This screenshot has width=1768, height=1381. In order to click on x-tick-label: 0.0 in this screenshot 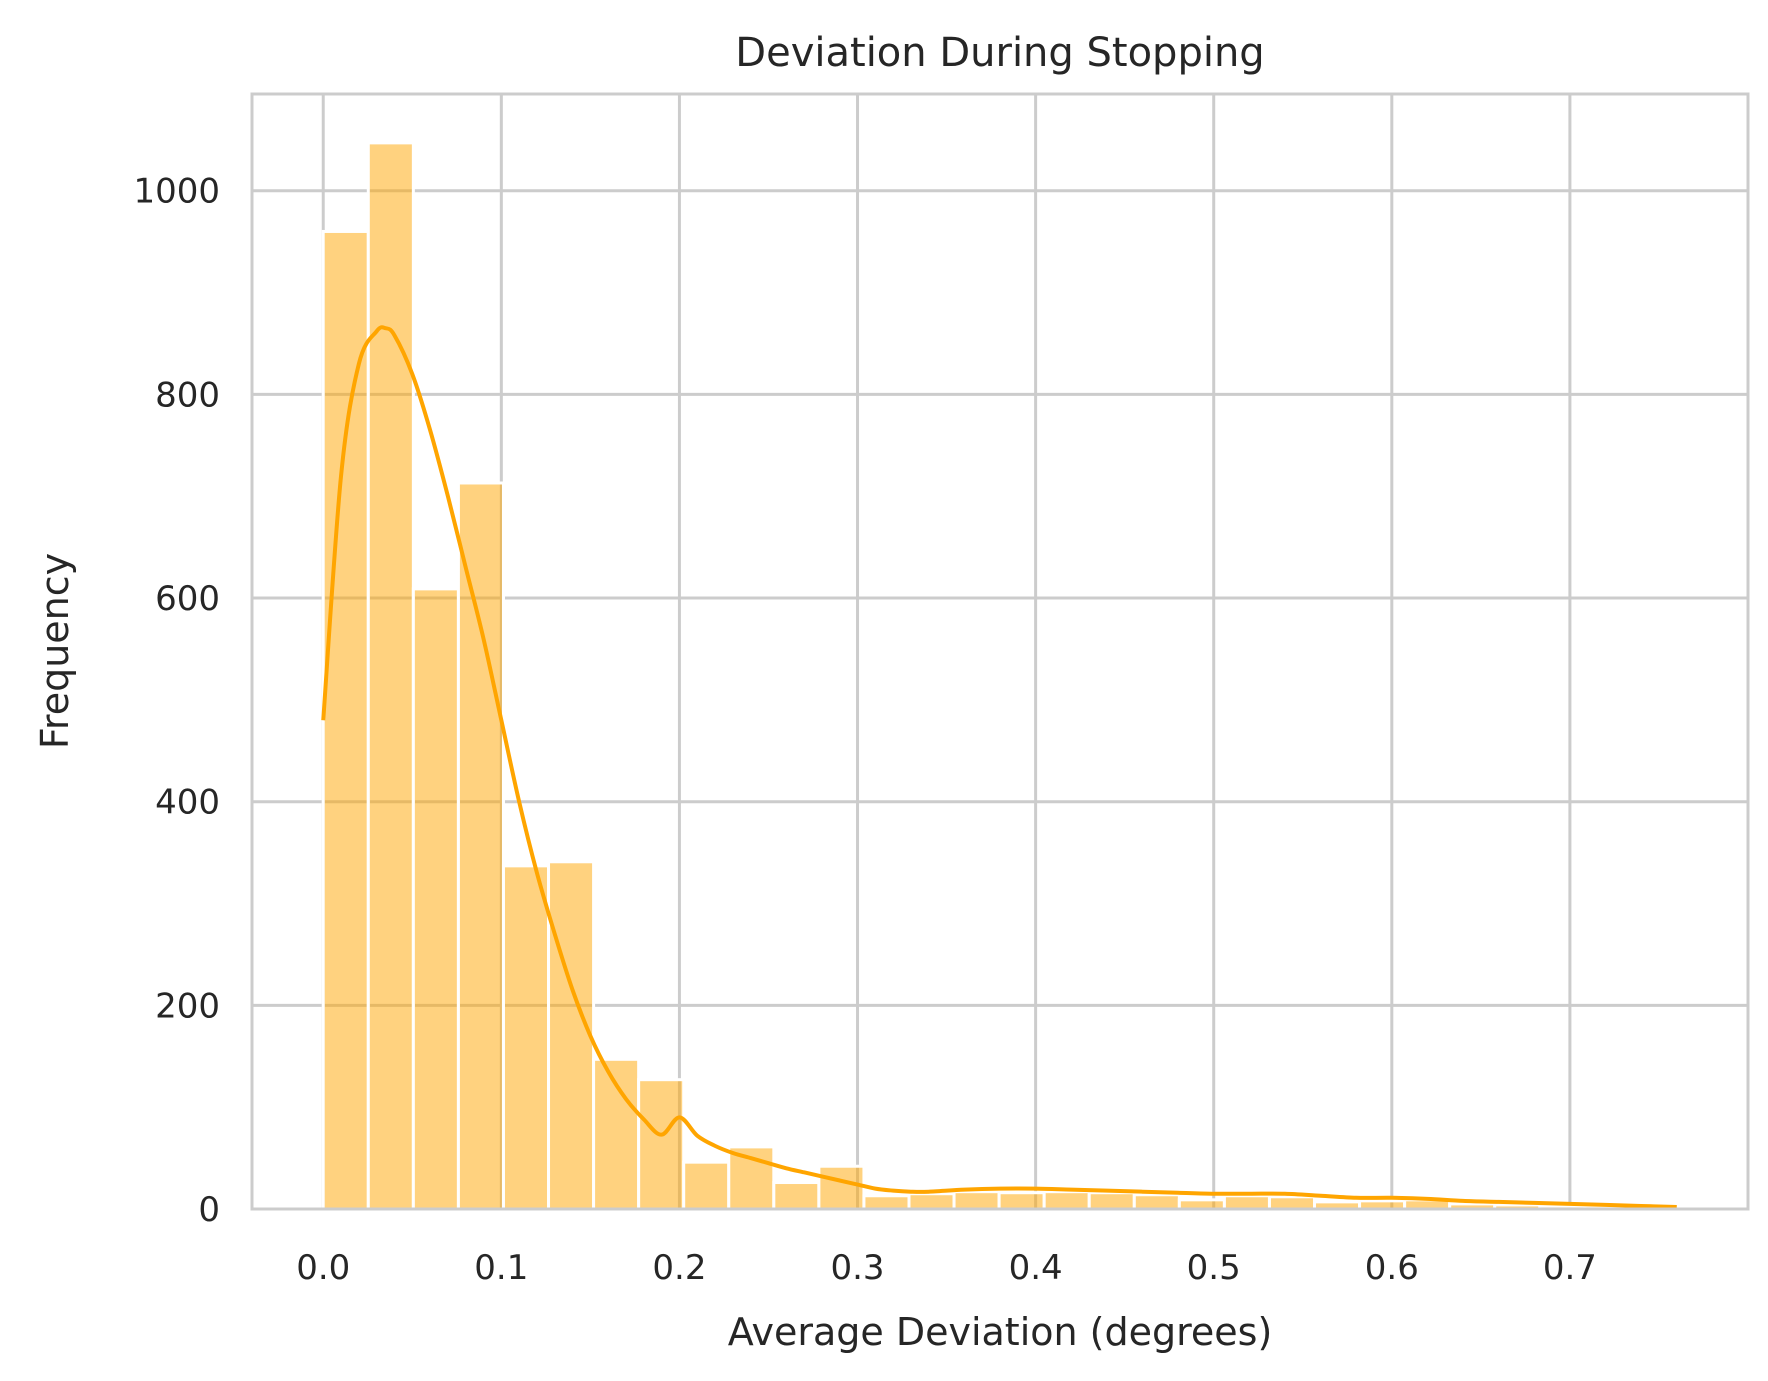, I will do `click(323, 1268)`.